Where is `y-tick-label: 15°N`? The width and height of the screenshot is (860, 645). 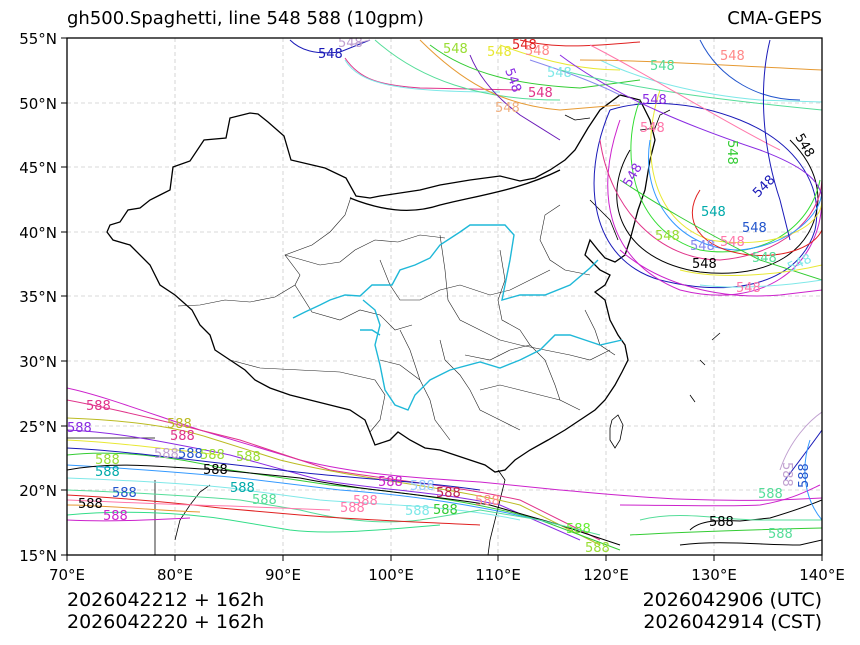
y-tick-label: 15°N is located at coordinates (38, 556).